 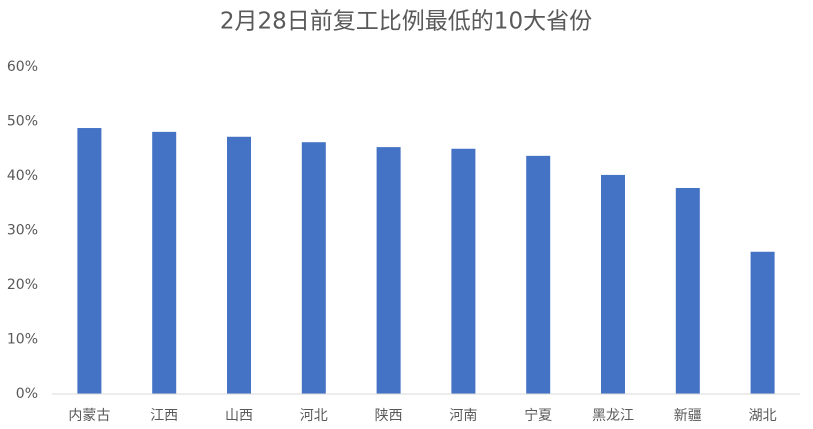 What do you see at coordinates (22, 231) in the screenshot?
I see `y-tick-label: 30%` at bounding box center [22, 231].